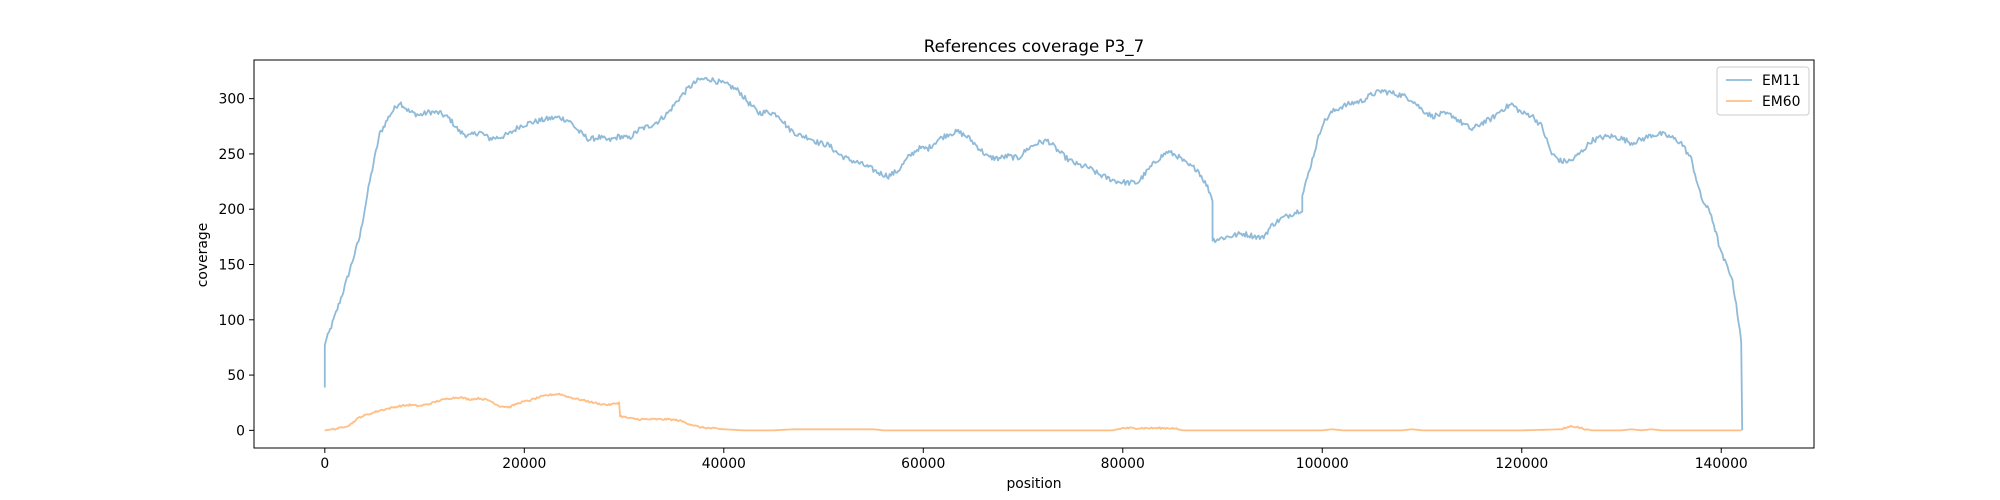 This screenshot has width=2000, height=500. What do you see at coordinates (1781, 102) in the screenshot?
I see `legend-label-em60: EM60` at bounding box center [1781, 102].